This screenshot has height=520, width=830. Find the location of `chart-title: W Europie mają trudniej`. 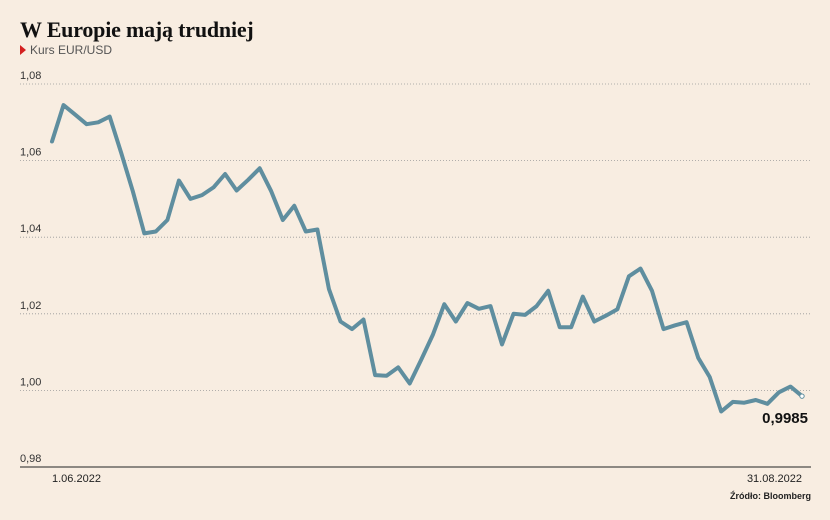

chart-title: W Europie mają trudniej is located at coordinates (137, 29).